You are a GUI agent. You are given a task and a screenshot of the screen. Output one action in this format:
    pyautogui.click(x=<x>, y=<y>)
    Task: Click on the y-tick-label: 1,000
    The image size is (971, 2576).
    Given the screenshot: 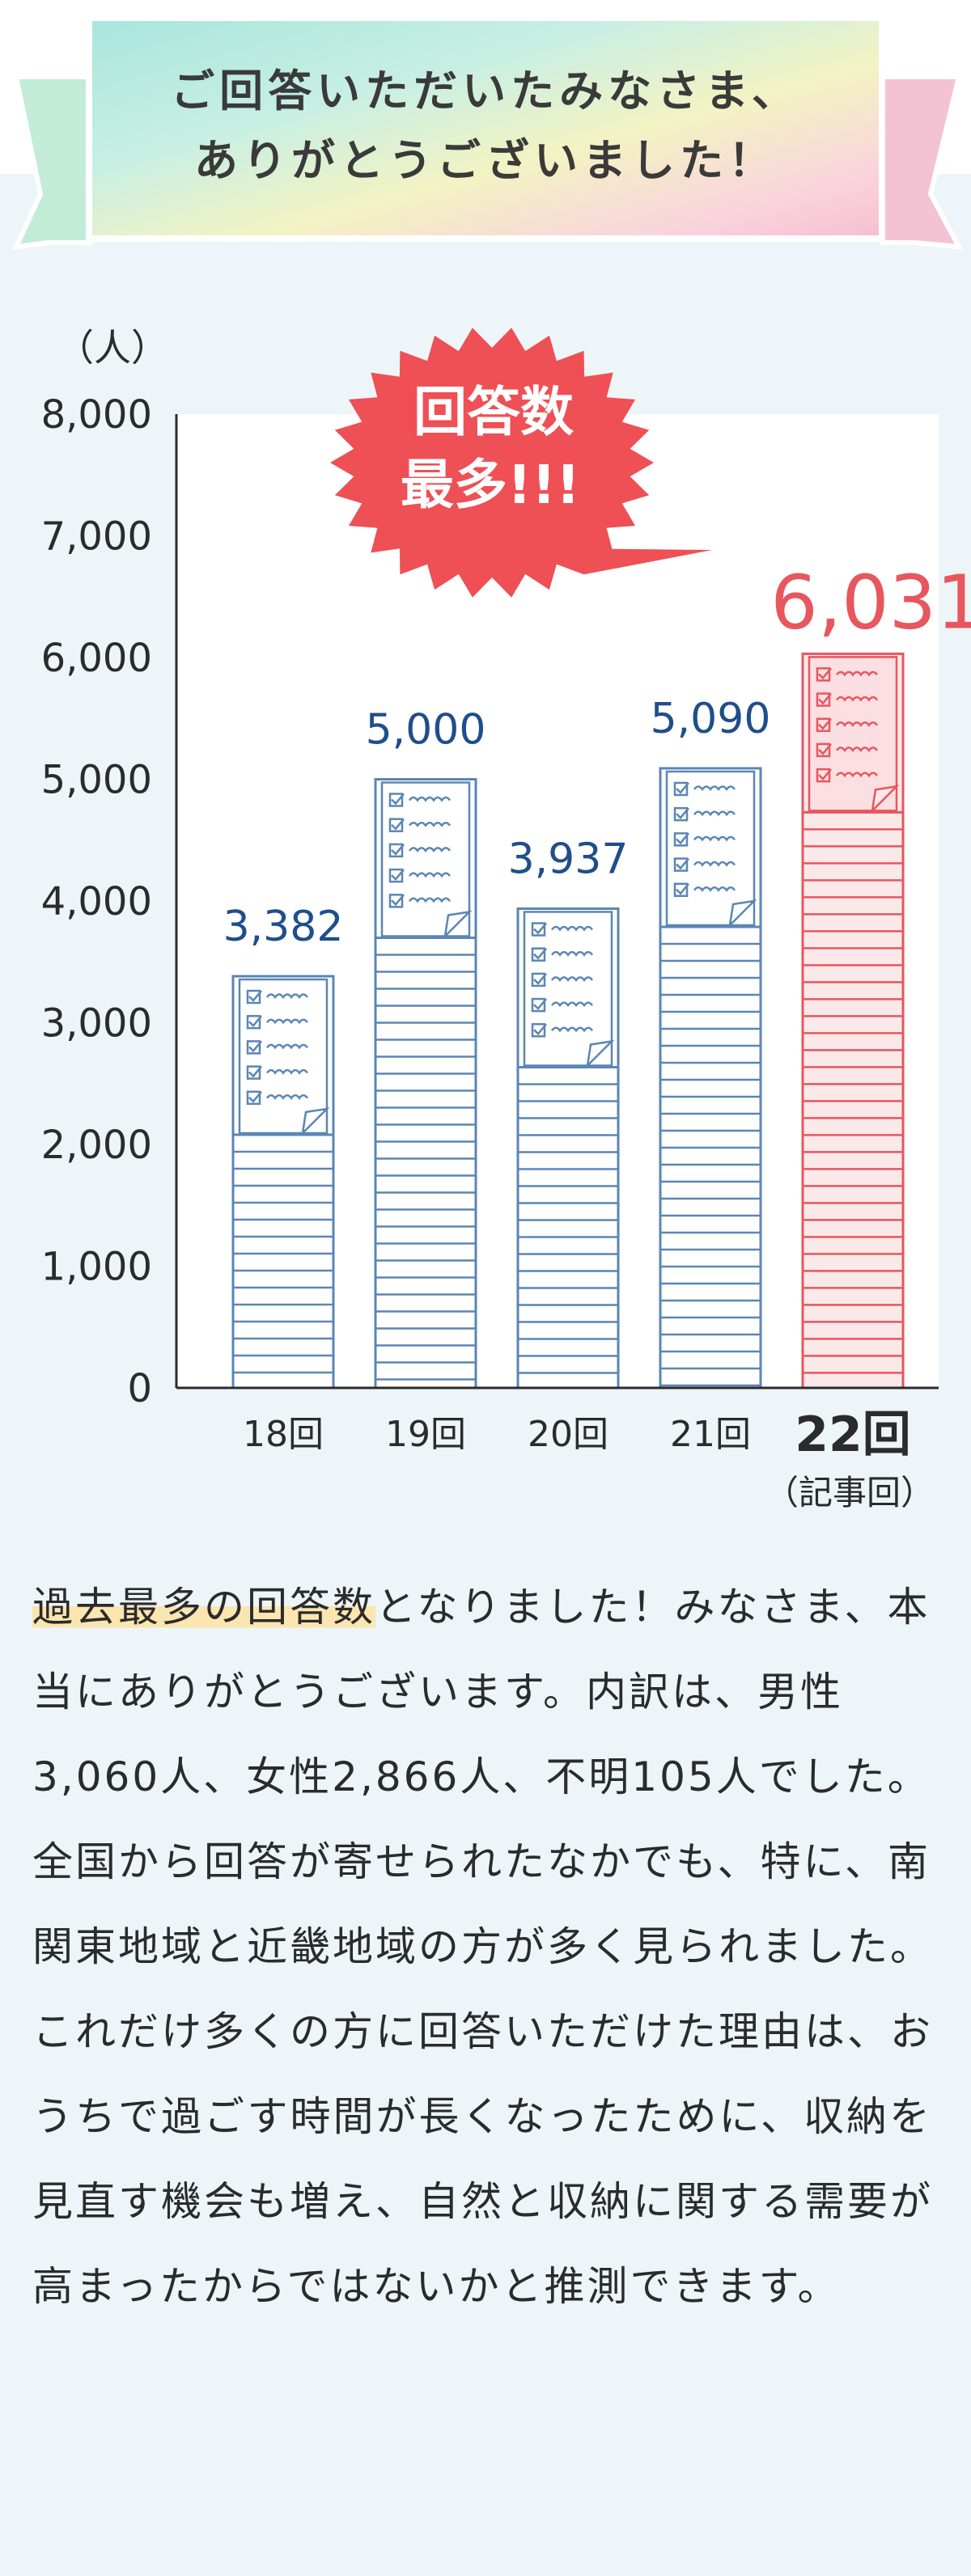 What is the action you would take?
    pyautogui.click(x=97, y=1267)
    